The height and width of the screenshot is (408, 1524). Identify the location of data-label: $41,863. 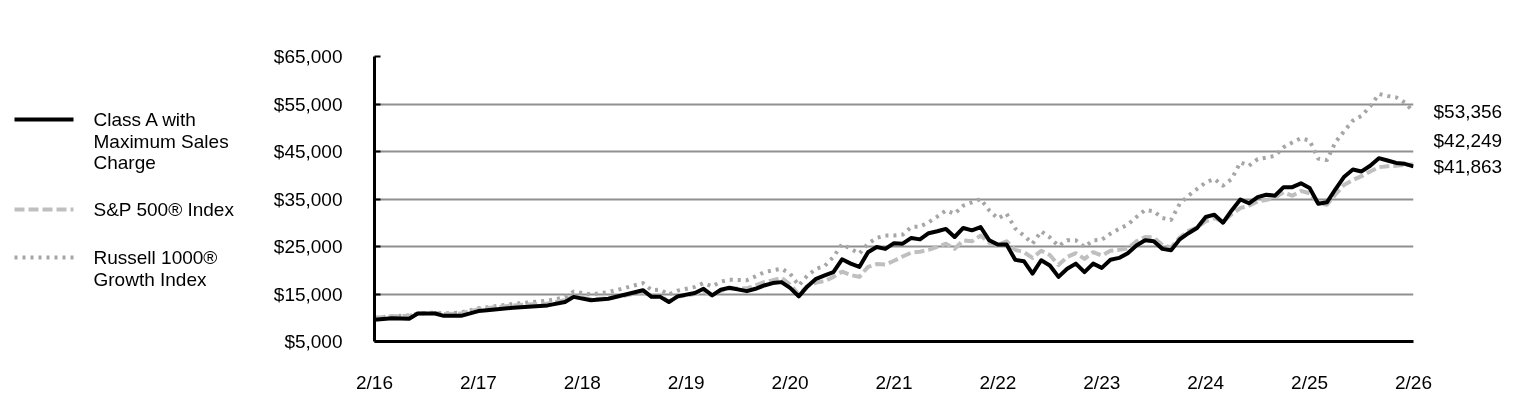
(1468, 166).